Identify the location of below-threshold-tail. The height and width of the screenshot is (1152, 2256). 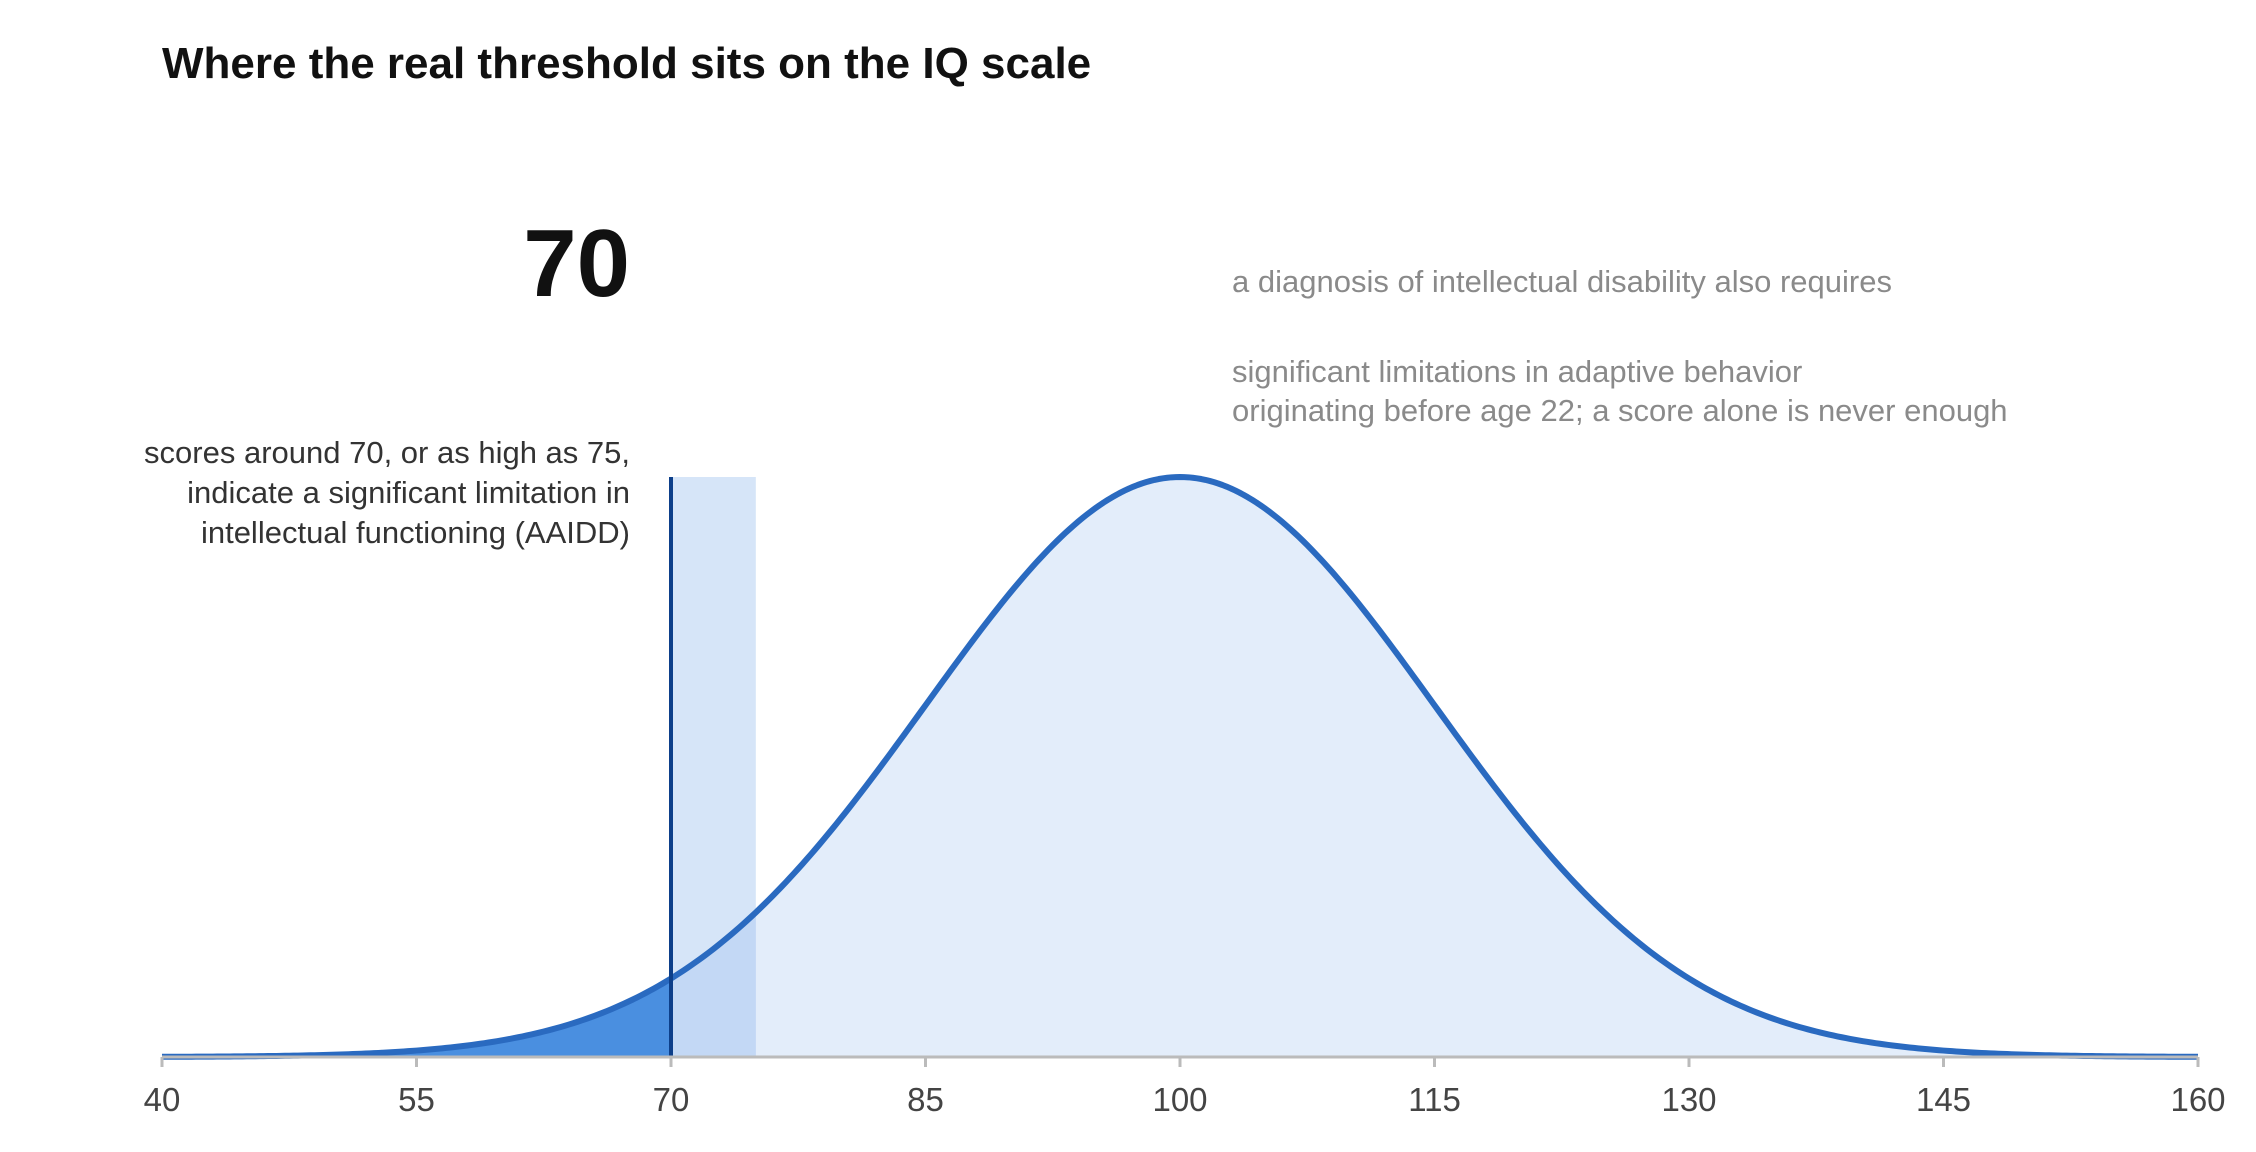
(416, 1017).